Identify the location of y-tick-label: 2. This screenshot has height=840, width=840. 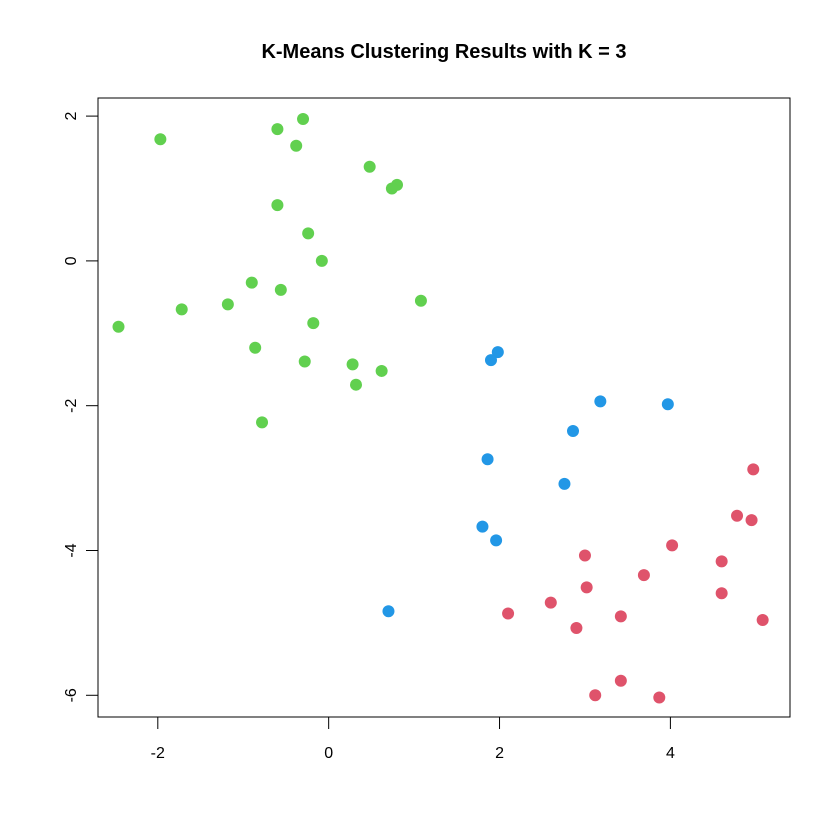
(71, 116).